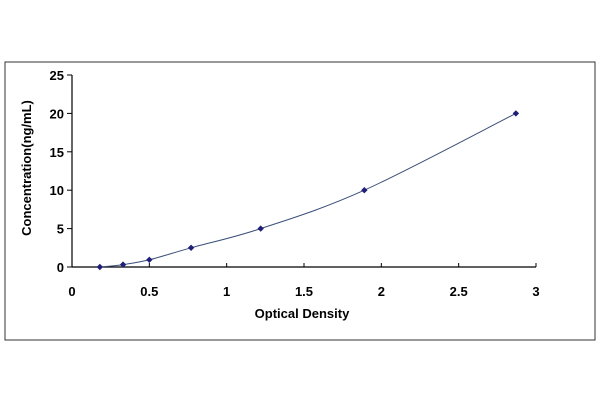 This screenshot has width=600, height=405. I want to click on y-tick-label: 5, so click(60, 229).